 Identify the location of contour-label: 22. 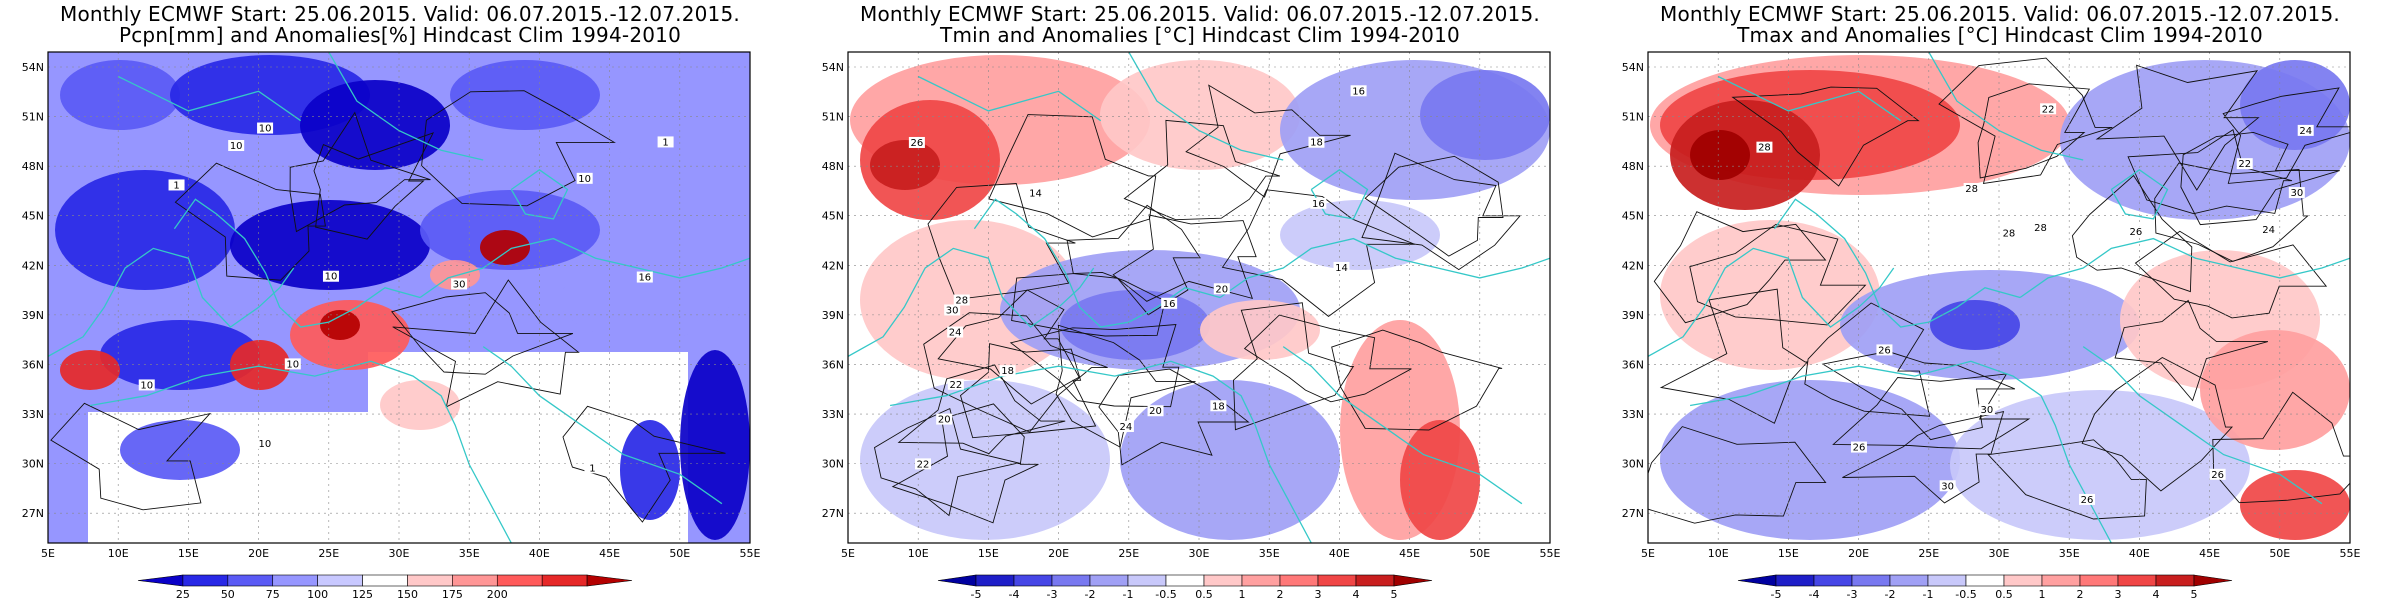
(2244, 164).